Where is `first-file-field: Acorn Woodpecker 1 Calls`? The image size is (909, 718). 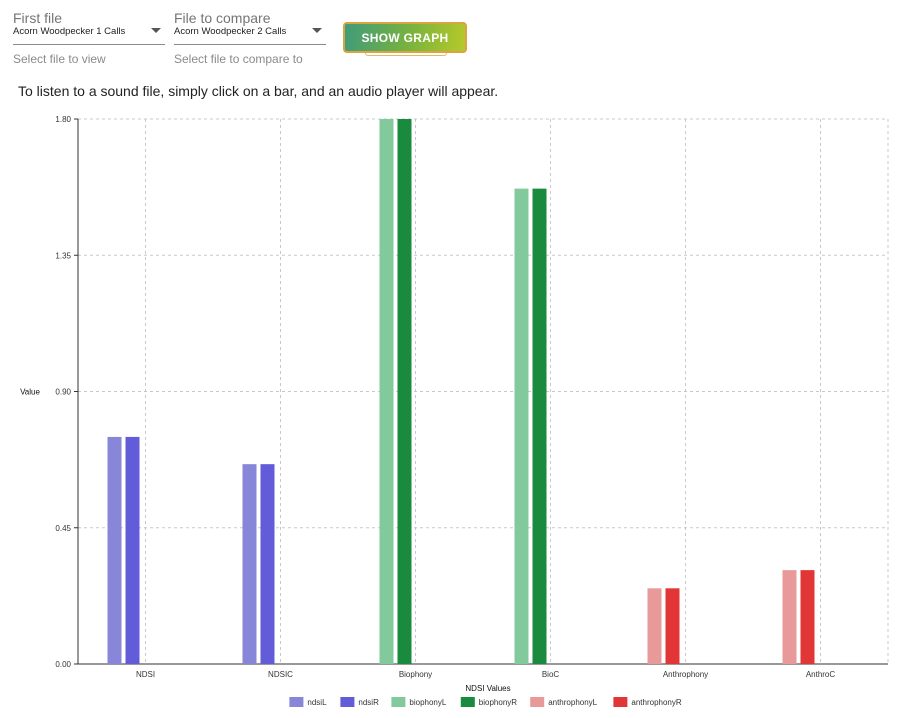
first-file-field: Acorn Woodpecker 1 Calls is located at coordinates (89, 35).